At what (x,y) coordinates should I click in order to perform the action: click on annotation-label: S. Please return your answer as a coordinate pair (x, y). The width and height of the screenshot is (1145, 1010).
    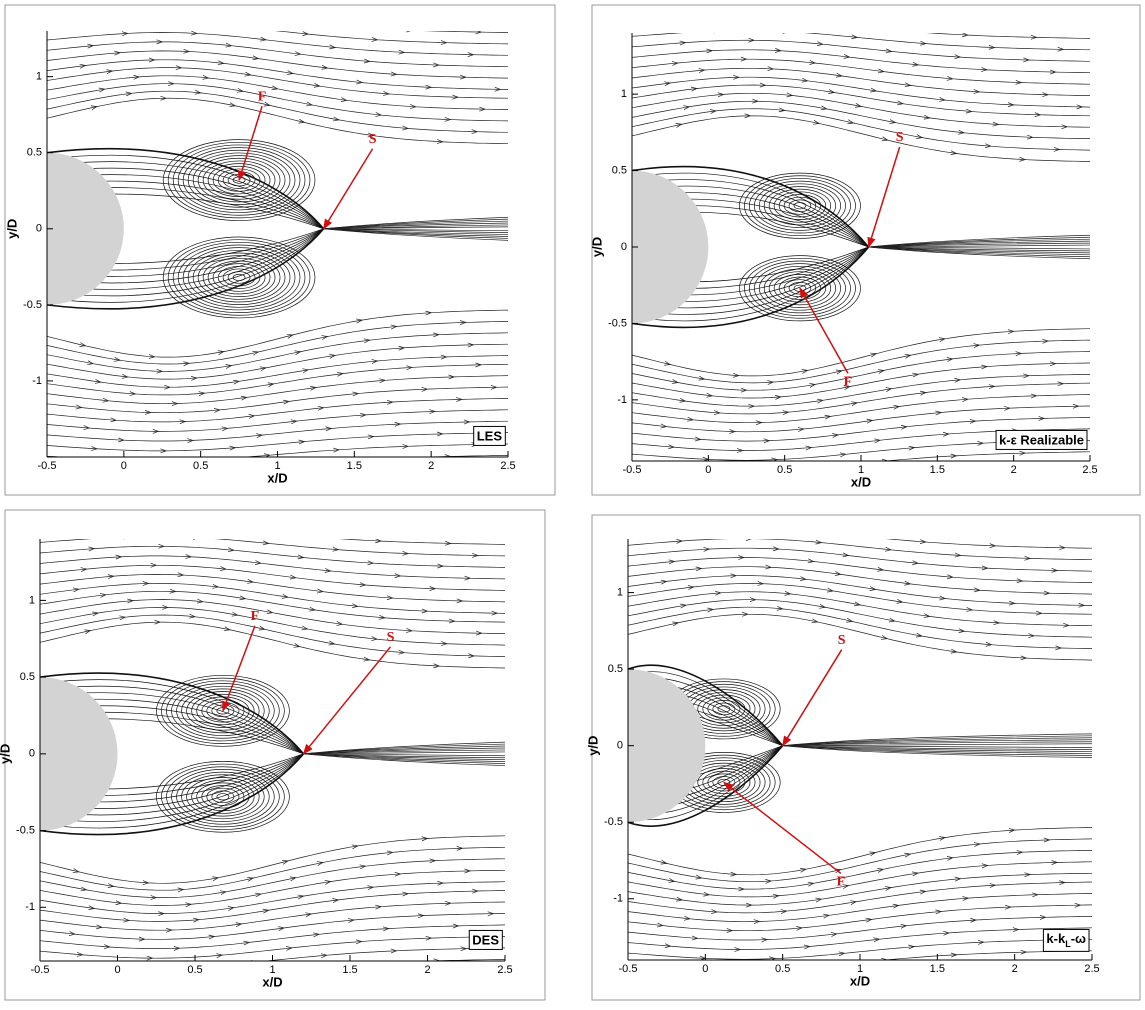
    Looking at the image, I should click on (373, 139).